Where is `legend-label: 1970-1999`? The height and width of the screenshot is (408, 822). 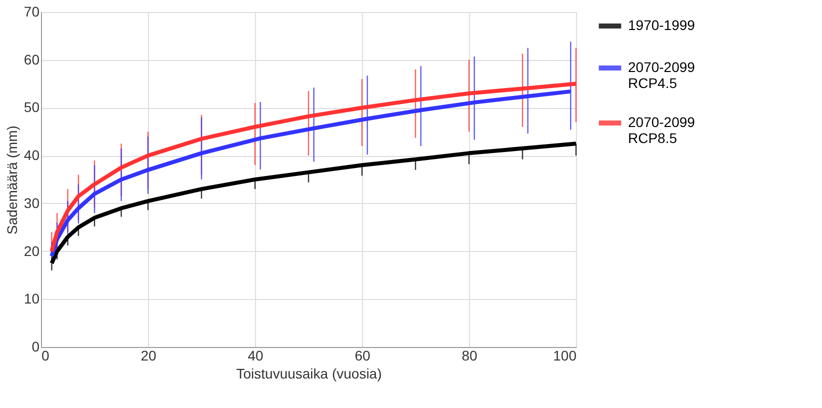 legend-label: 1970-1999 is located at coordinates (662, 25).